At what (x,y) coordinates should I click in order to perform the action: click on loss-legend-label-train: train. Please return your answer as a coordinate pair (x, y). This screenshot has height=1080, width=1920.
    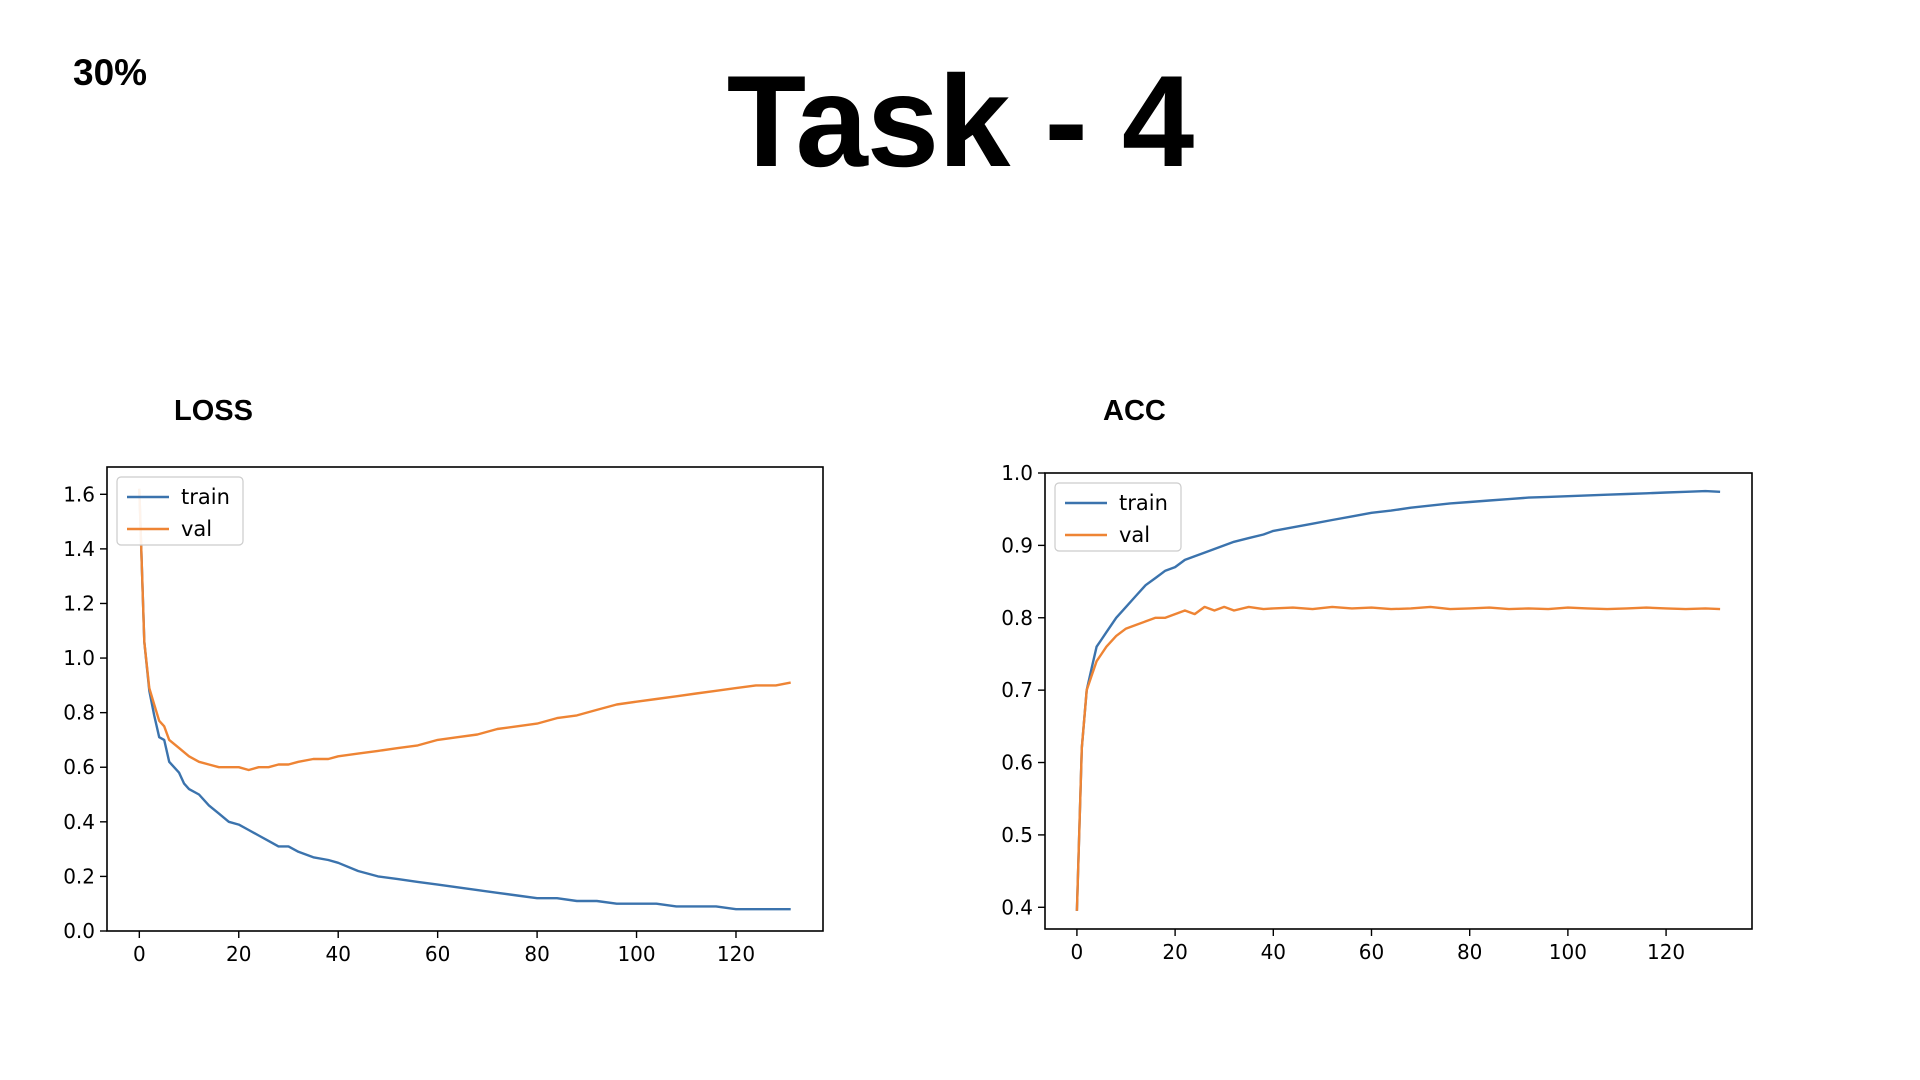
    Looking at the image, I should click on (205, 497).